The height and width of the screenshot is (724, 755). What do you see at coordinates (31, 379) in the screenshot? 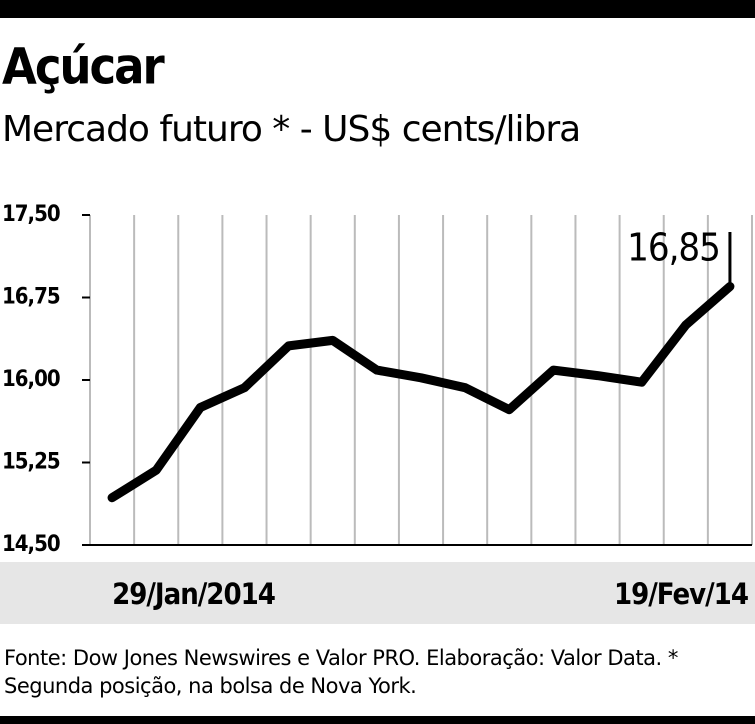
I see `y-tick-label: 16,00` at bounding box center [31, 379].